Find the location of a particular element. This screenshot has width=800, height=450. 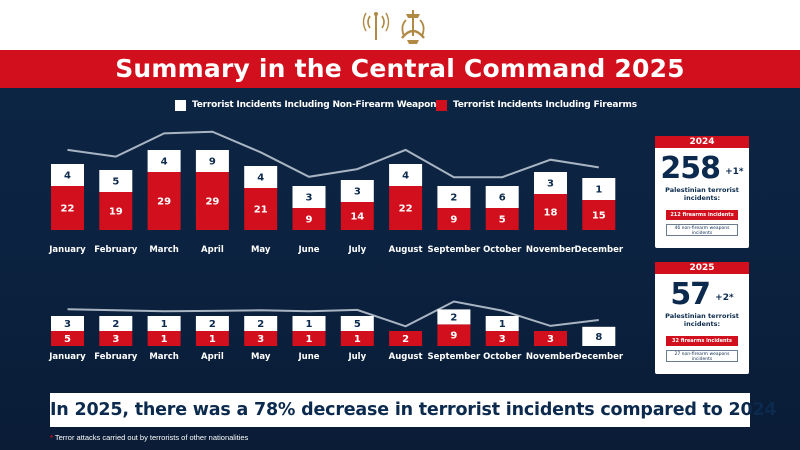

month-tick-label: February is located at coordinates (115, 357).